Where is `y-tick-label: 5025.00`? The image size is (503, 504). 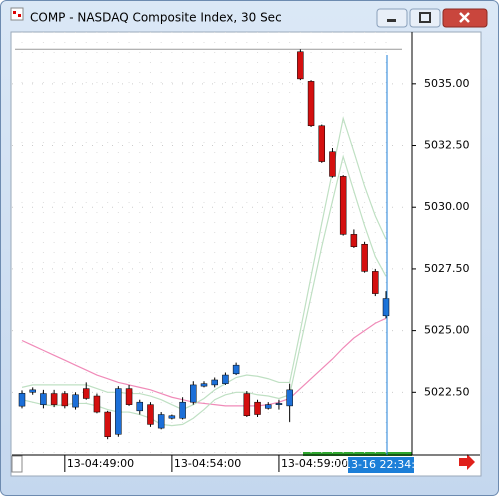 y-tick-label: 5025.00 is located at coordinates (447, 330).